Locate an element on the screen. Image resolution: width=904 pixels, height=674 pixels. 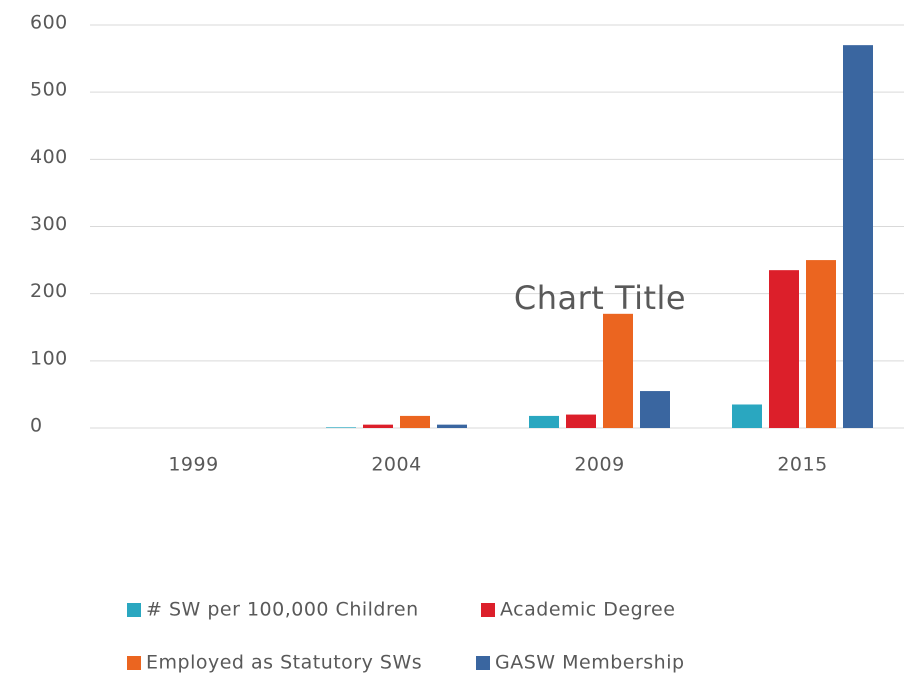
y-tick-label: 600 is located at coordinates (49, 23).